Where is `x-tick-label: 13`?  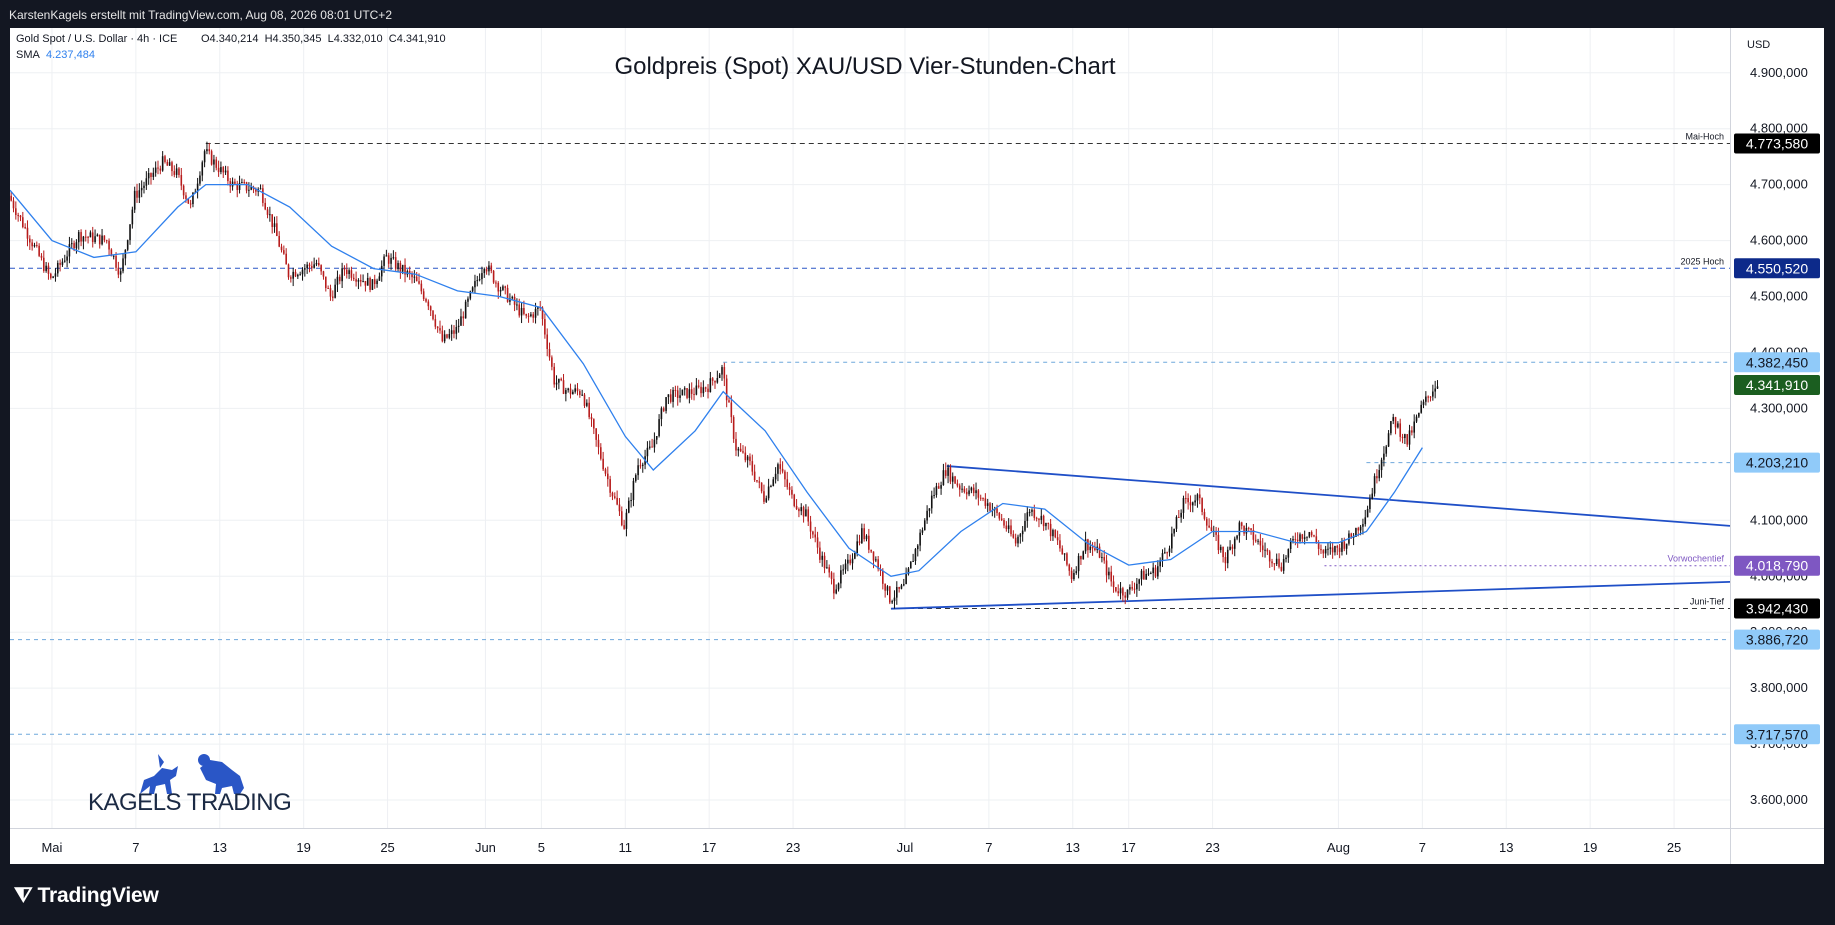 x-tick-label: 13 is located at coordinates (1506, 847).